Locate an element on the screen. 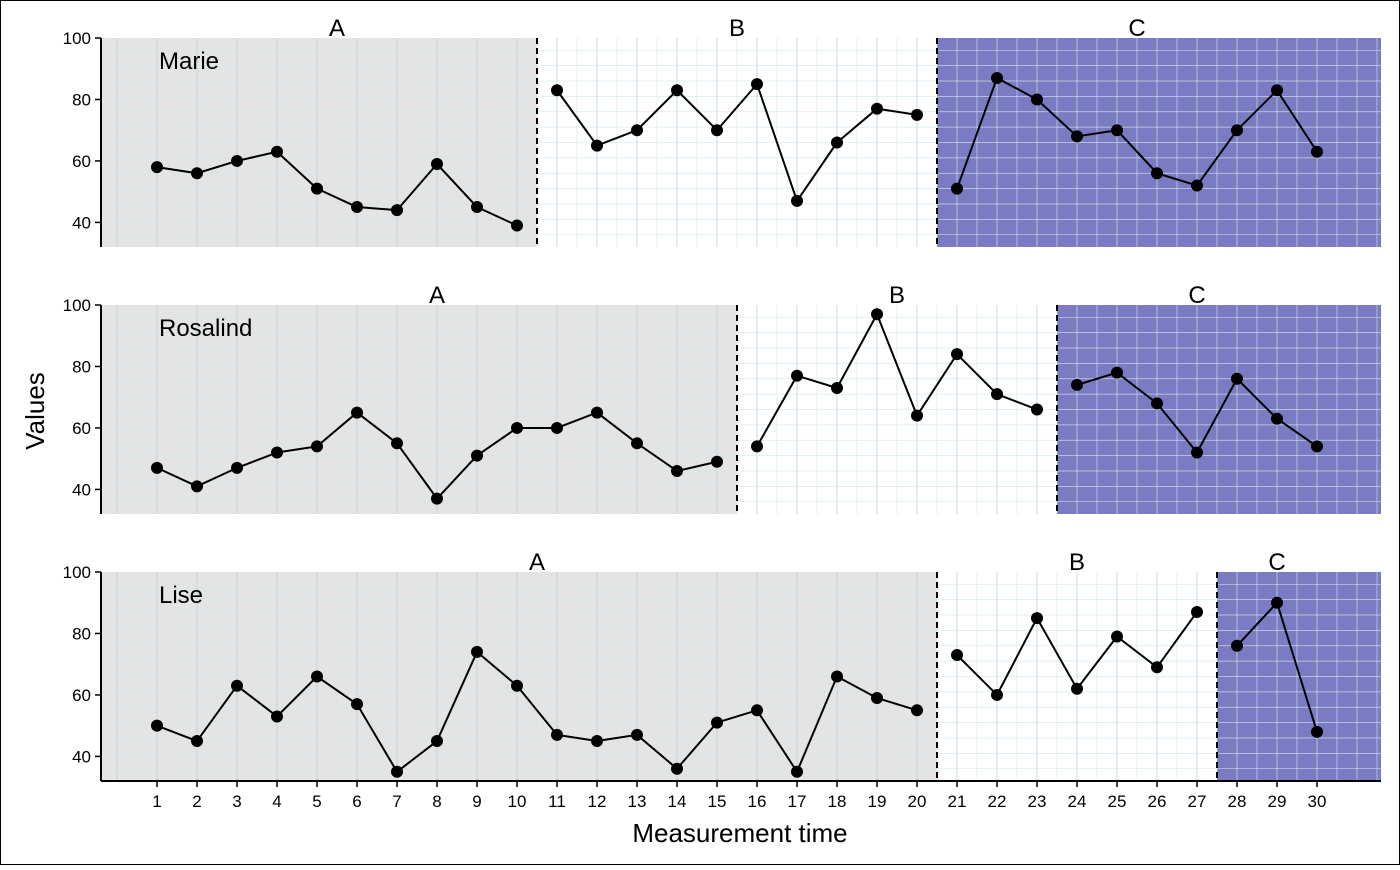  x-tick-label: 3 is located at coordinates (236, 801).